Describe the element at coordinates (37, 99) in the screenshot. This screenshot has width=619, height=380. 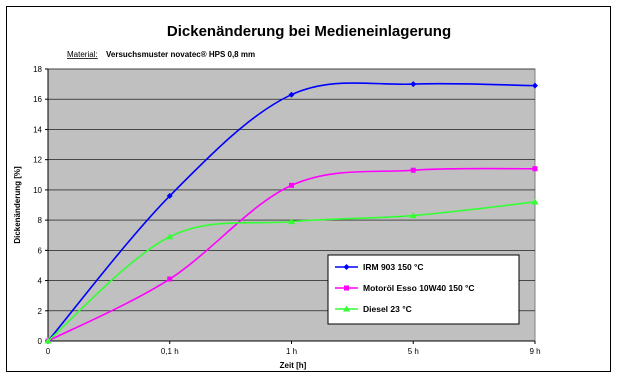
I see `y-tick-label: 16` at that location.